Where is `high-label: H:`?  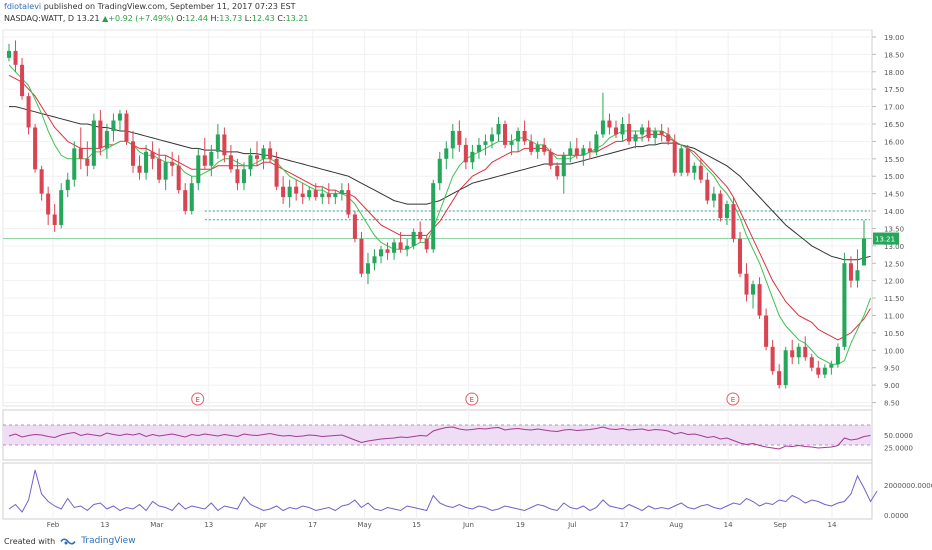
high-label: H: is located at coordinates (215, 18).